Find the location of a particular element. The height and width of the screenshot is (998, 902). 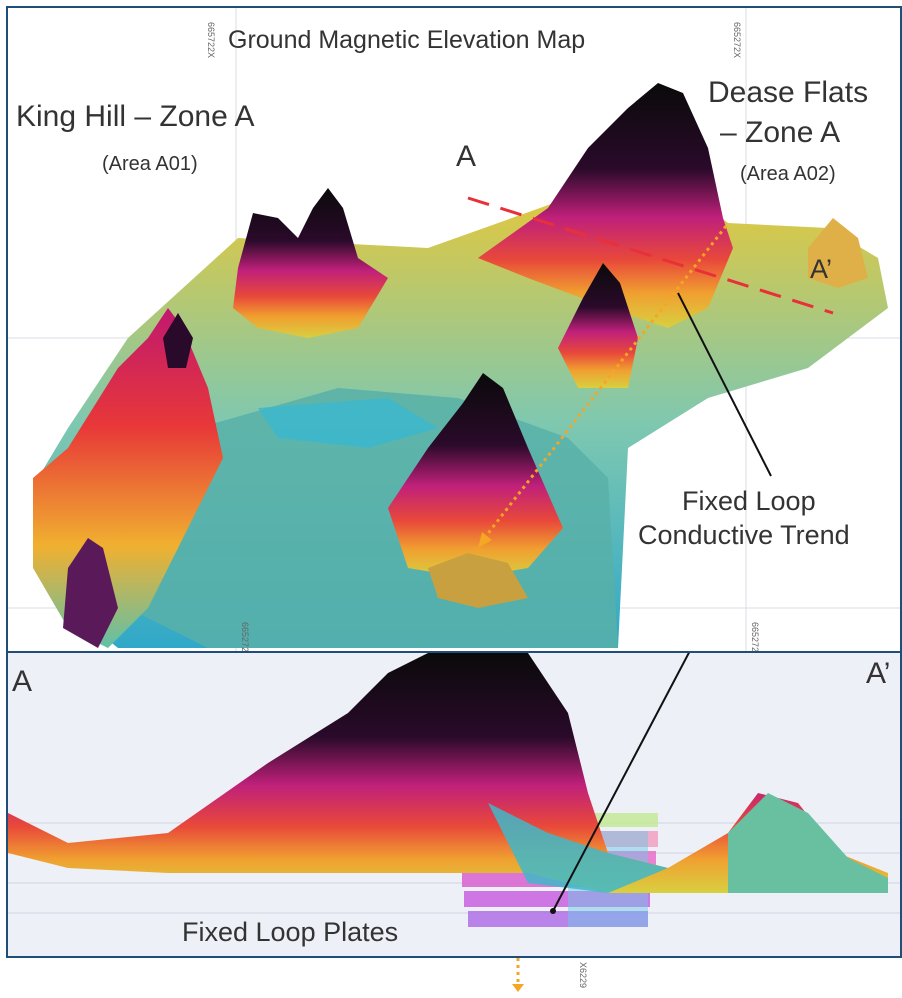

front-peak is located at coordinates (475, 475).